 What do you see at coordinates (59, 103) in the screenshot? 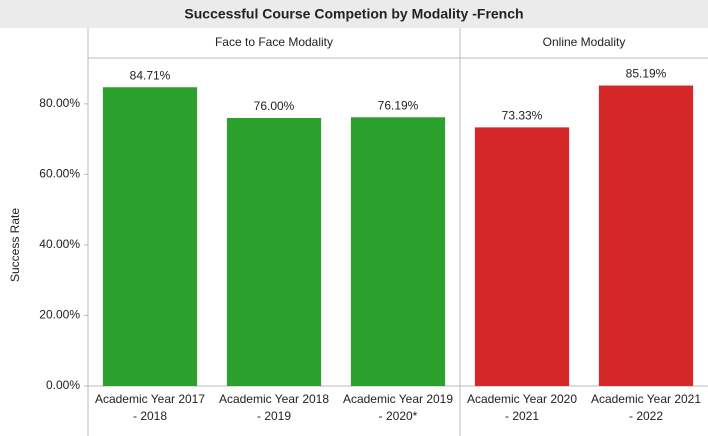
I see `y-tick-label: 80.00%` at bounding box center [59, 103].